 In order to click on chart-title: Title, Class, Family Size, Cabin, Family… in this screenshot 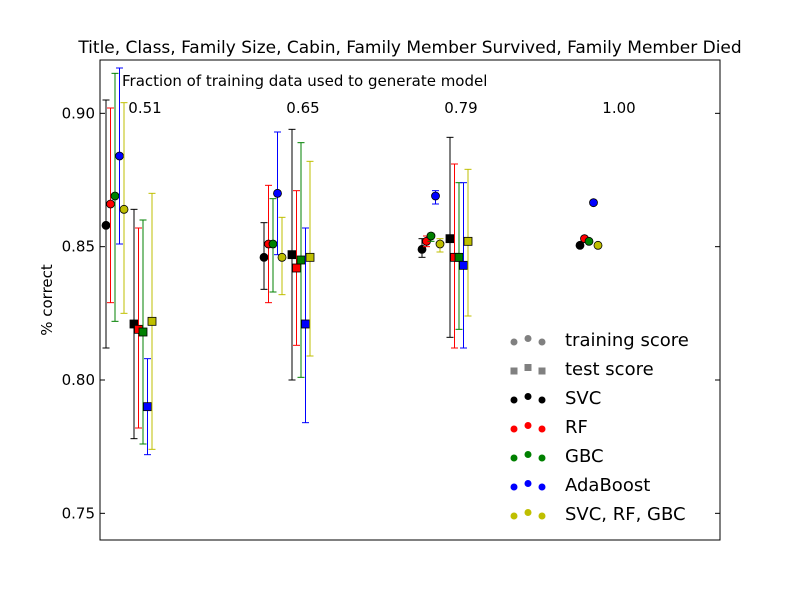, I will do `click(409, 48)`.